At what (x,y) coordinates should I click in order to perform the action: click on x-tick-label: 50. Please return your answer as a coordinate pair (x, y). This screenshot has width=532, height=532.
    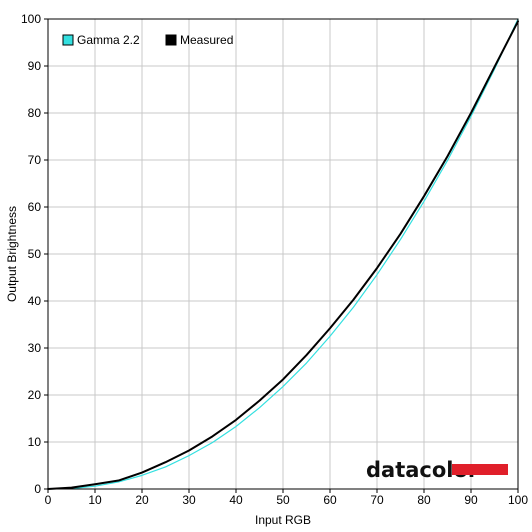
    Looking at the image, I should click on (283, 500).